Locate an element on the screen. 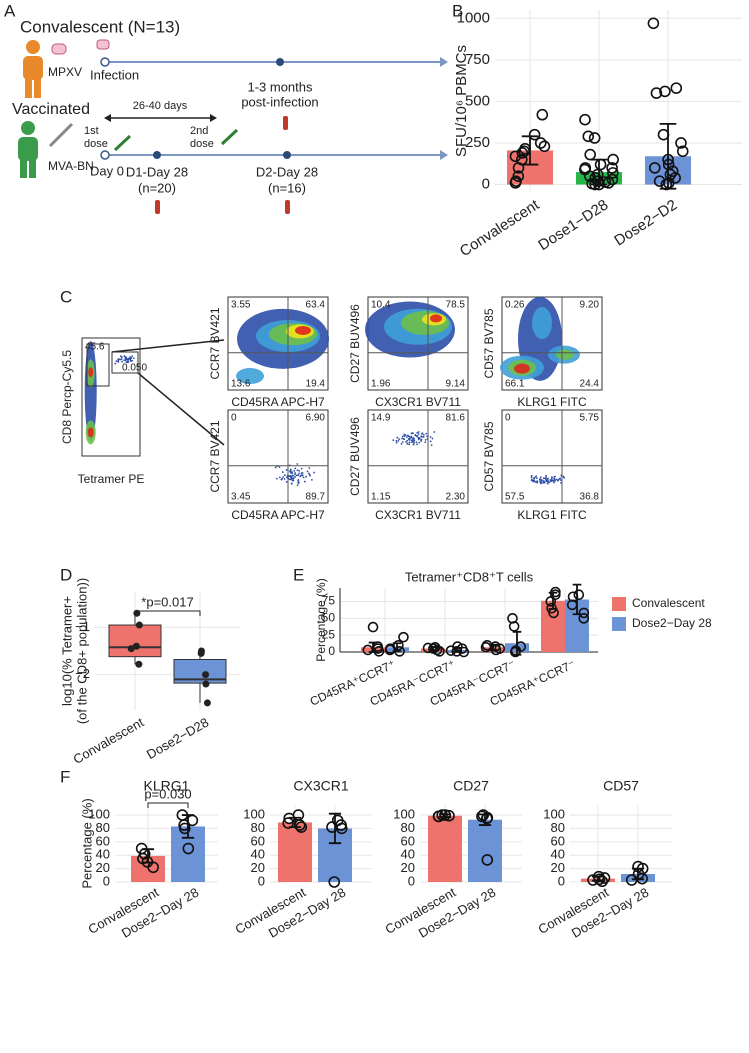  virus-icon is located at coordinates (80, 47).